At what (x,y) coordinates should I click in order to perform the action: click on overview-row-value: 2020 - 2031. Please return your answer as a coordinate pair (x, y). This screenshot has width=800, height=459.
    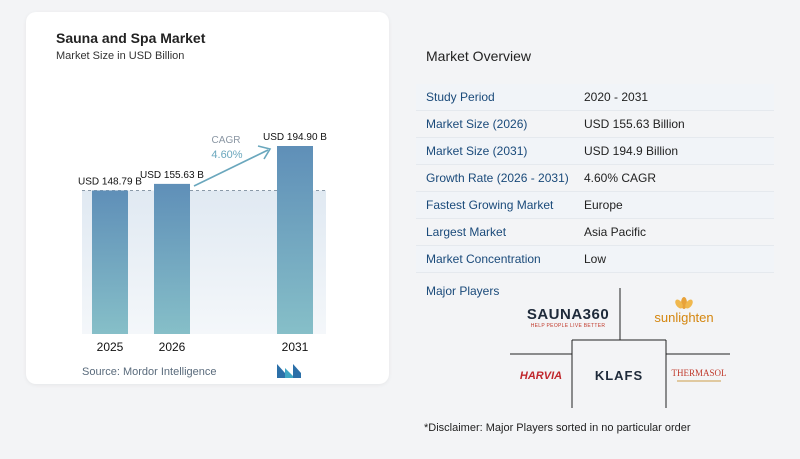
    Looking at the image, I should click on (616, 97).